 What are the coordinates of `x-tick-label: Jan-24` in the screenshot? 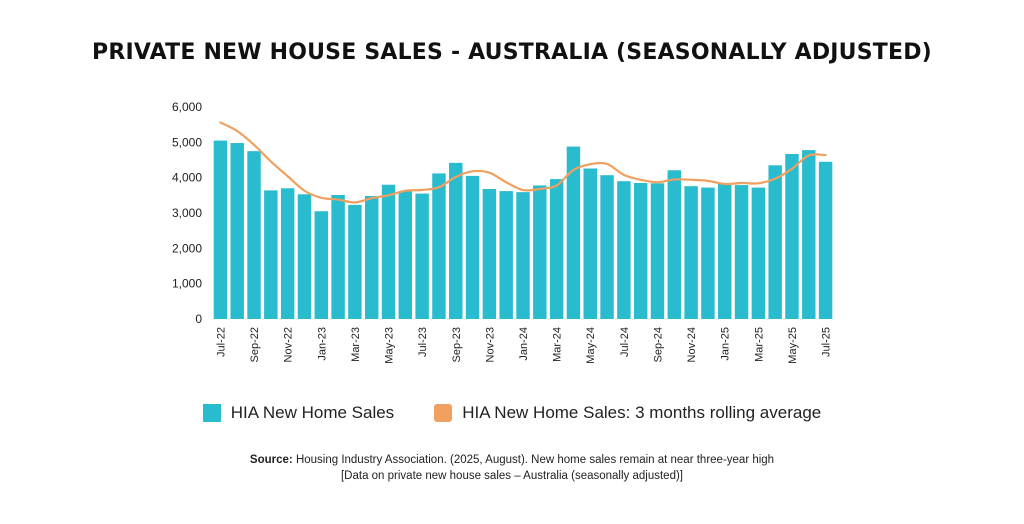 It's located at (524, 344).